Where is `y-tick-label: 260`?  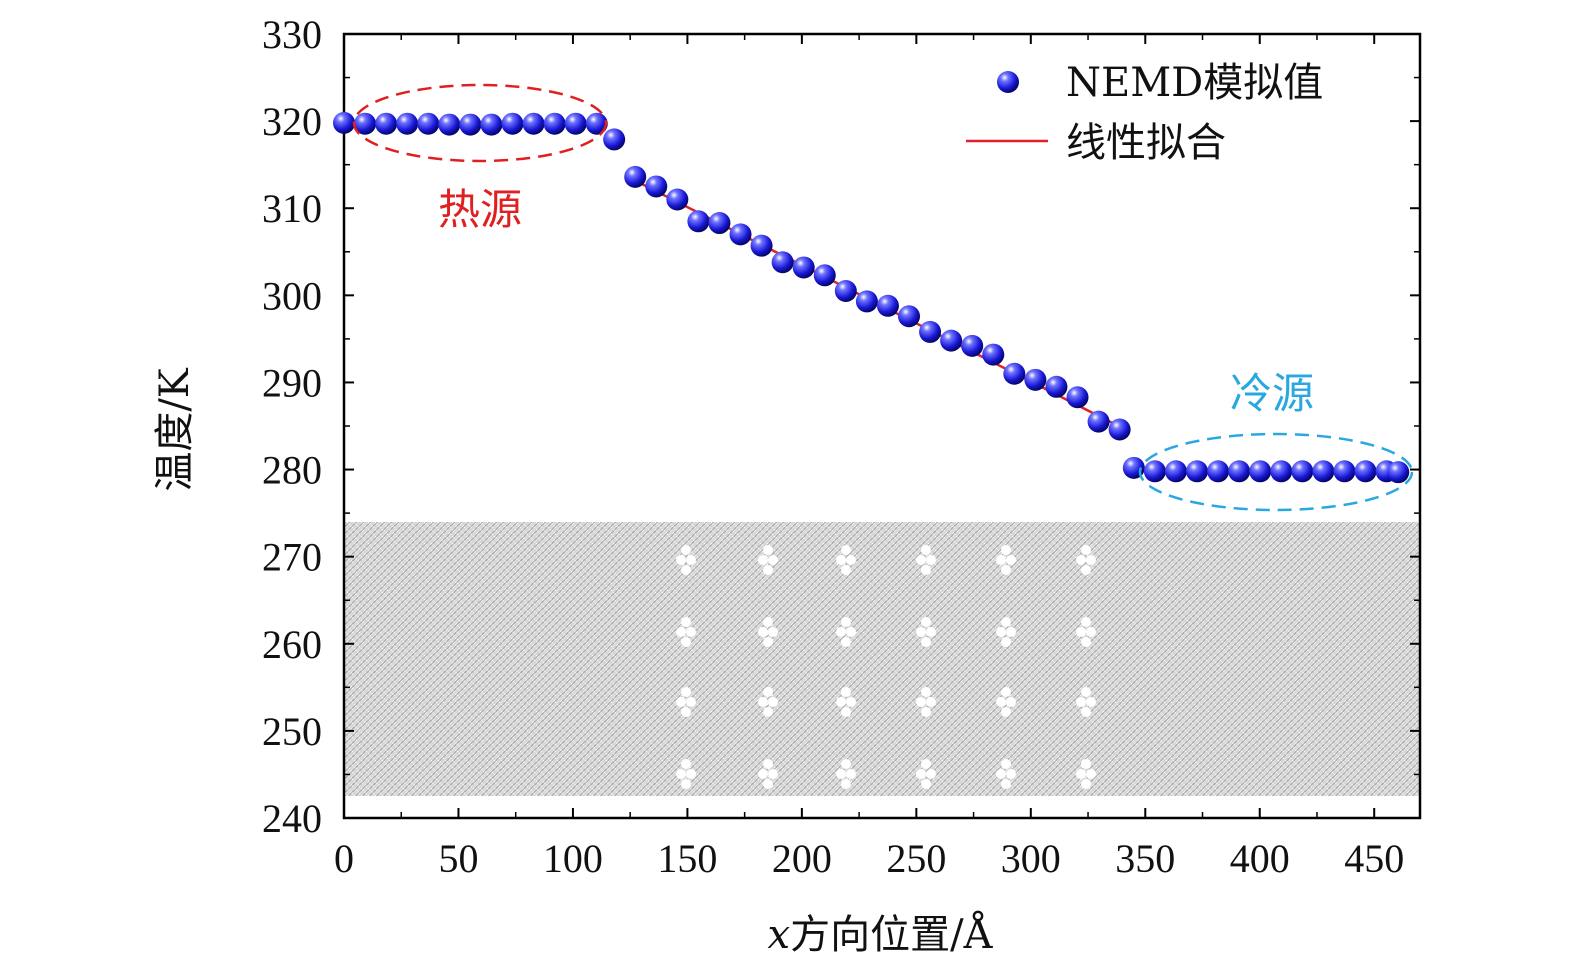 y-tick-label: 260 is located at coordinates (292, 644).